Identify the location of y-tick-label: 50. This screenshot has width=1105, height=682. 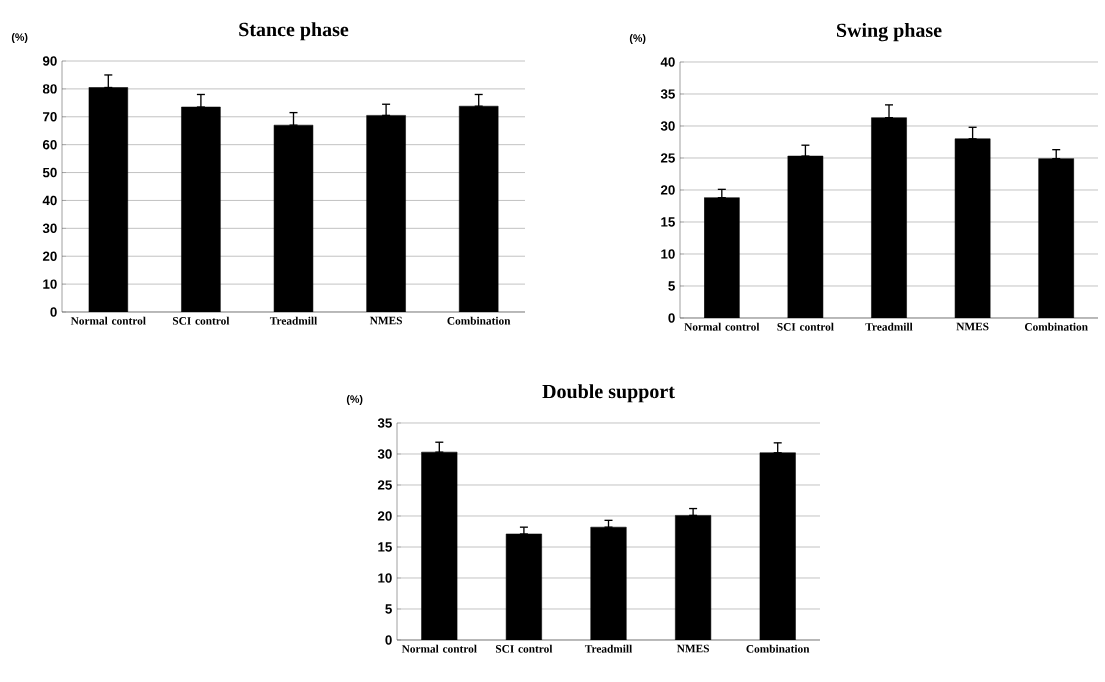
(49, 172).